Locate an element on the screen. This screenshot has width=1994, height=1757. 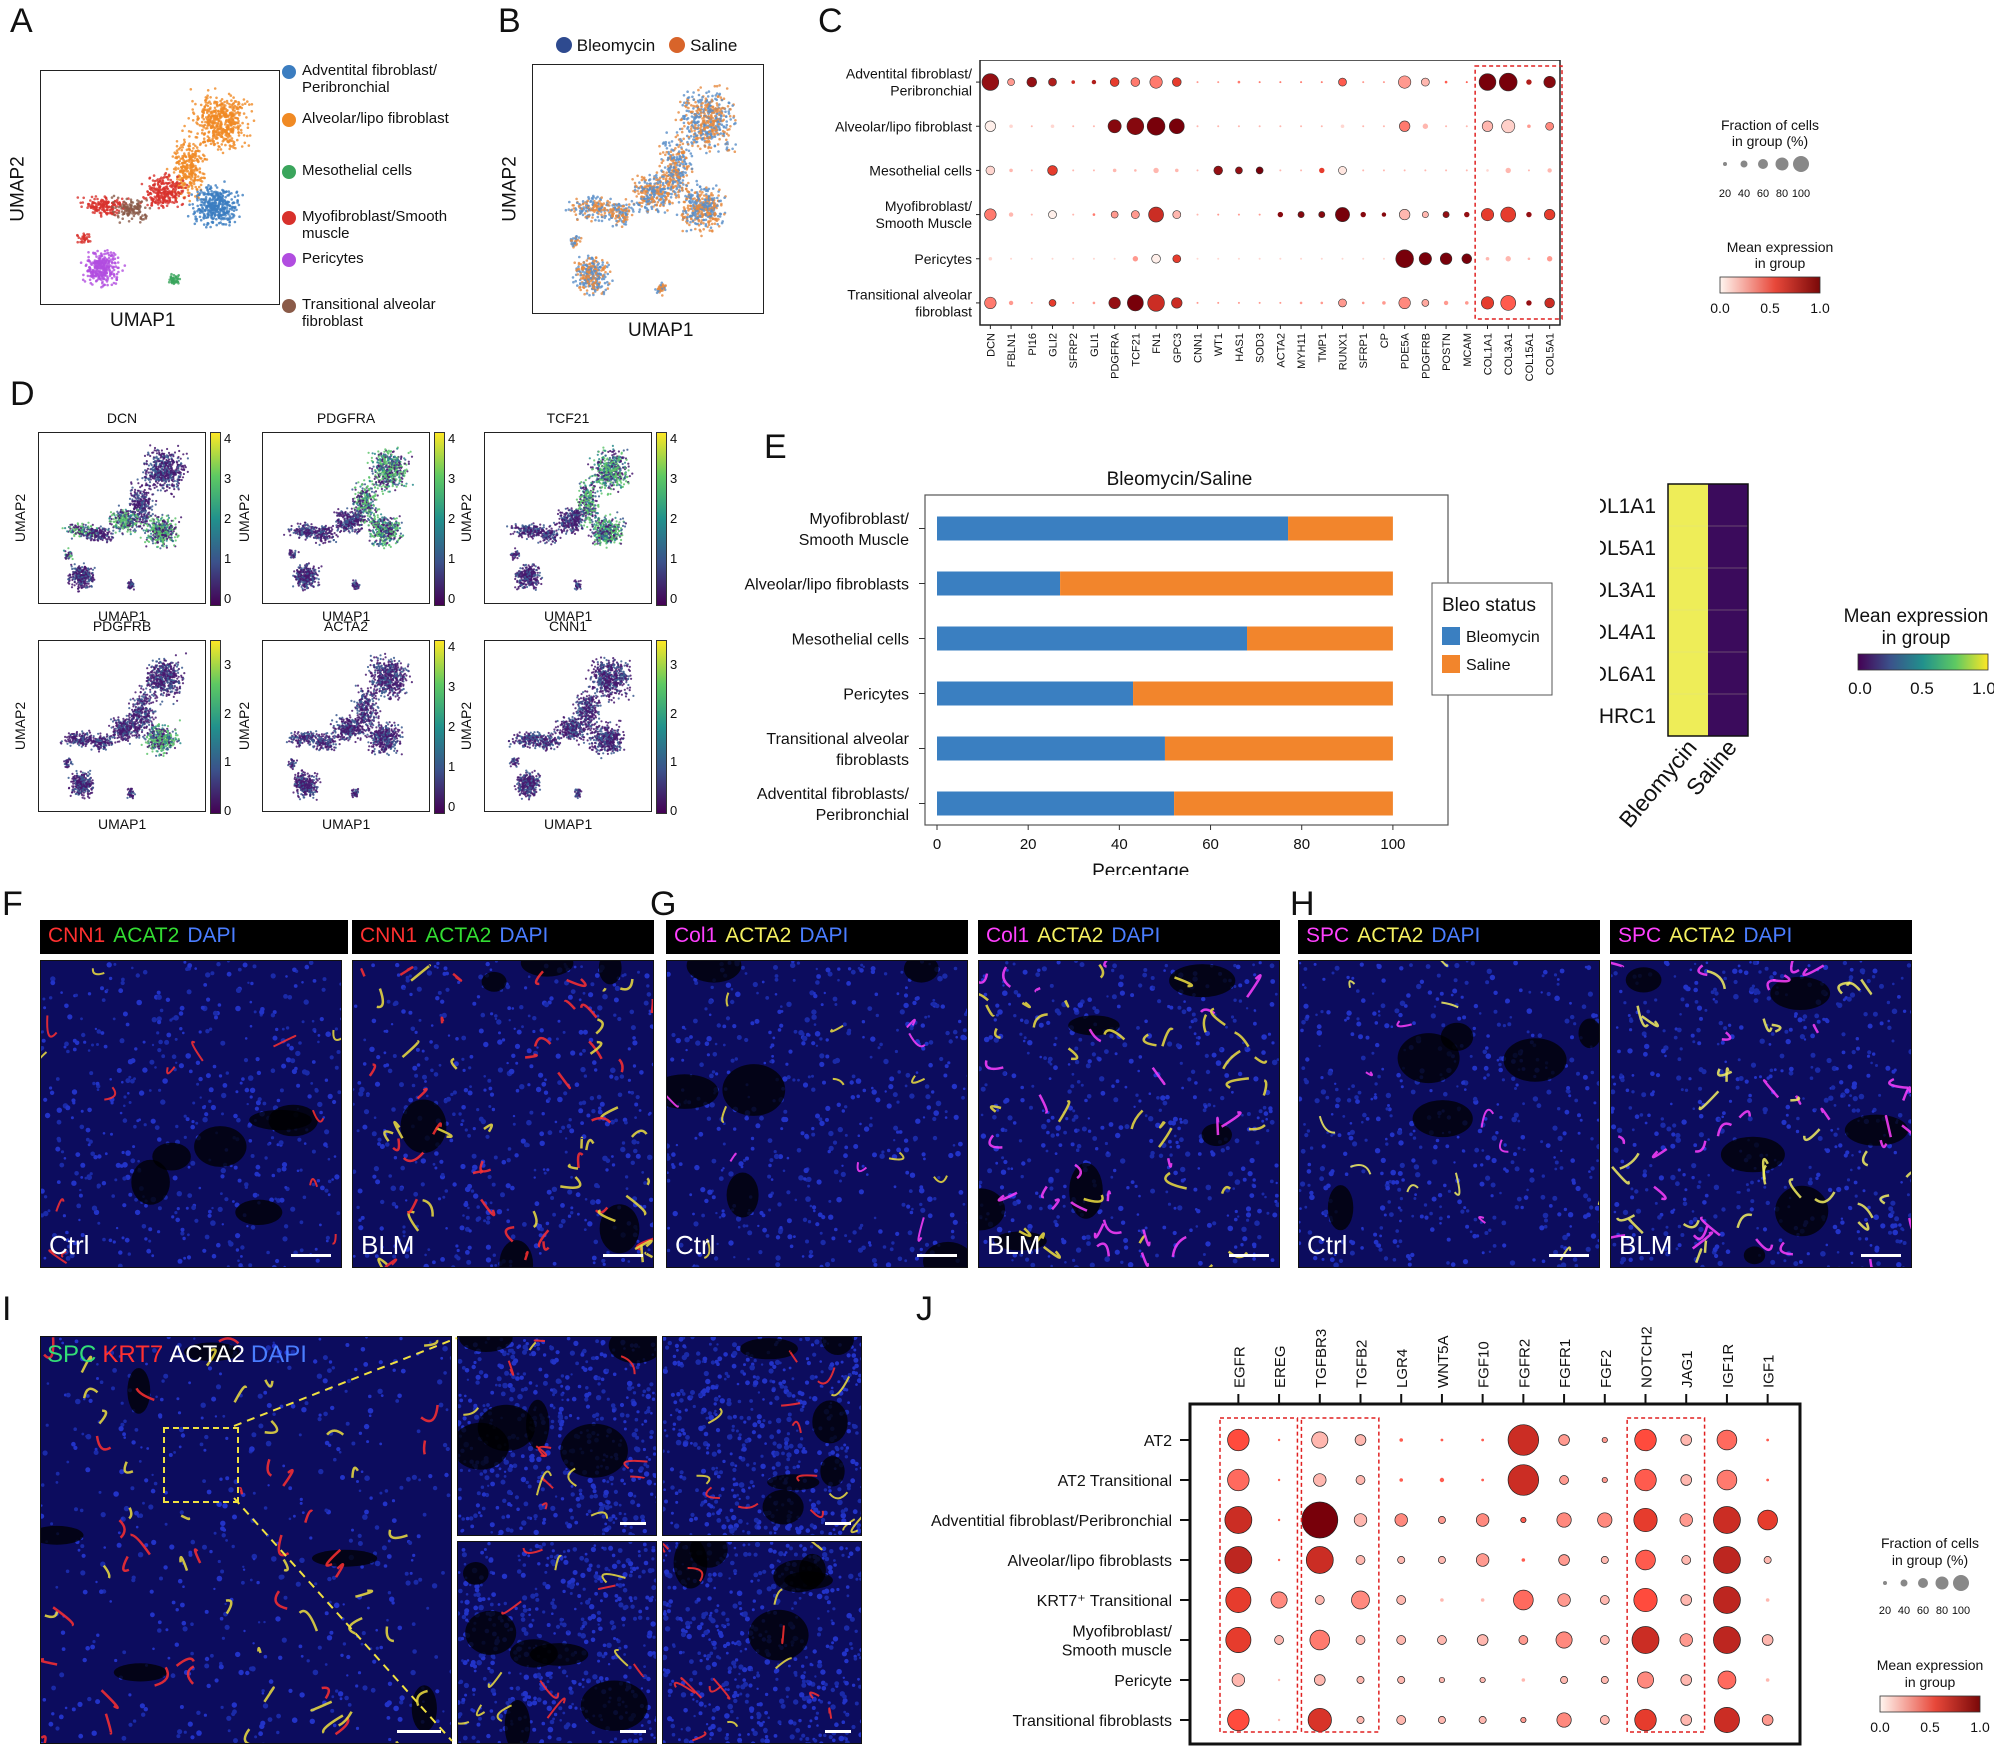
umap-b-legend: Bleomycin Saline is located at coordinates (646, 46).